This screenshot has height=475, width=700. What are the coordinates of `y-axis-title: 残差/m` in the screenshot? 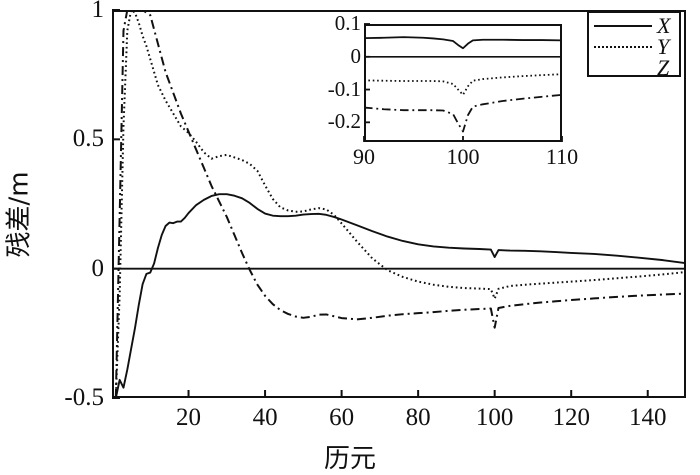 It's located at (19, 214).